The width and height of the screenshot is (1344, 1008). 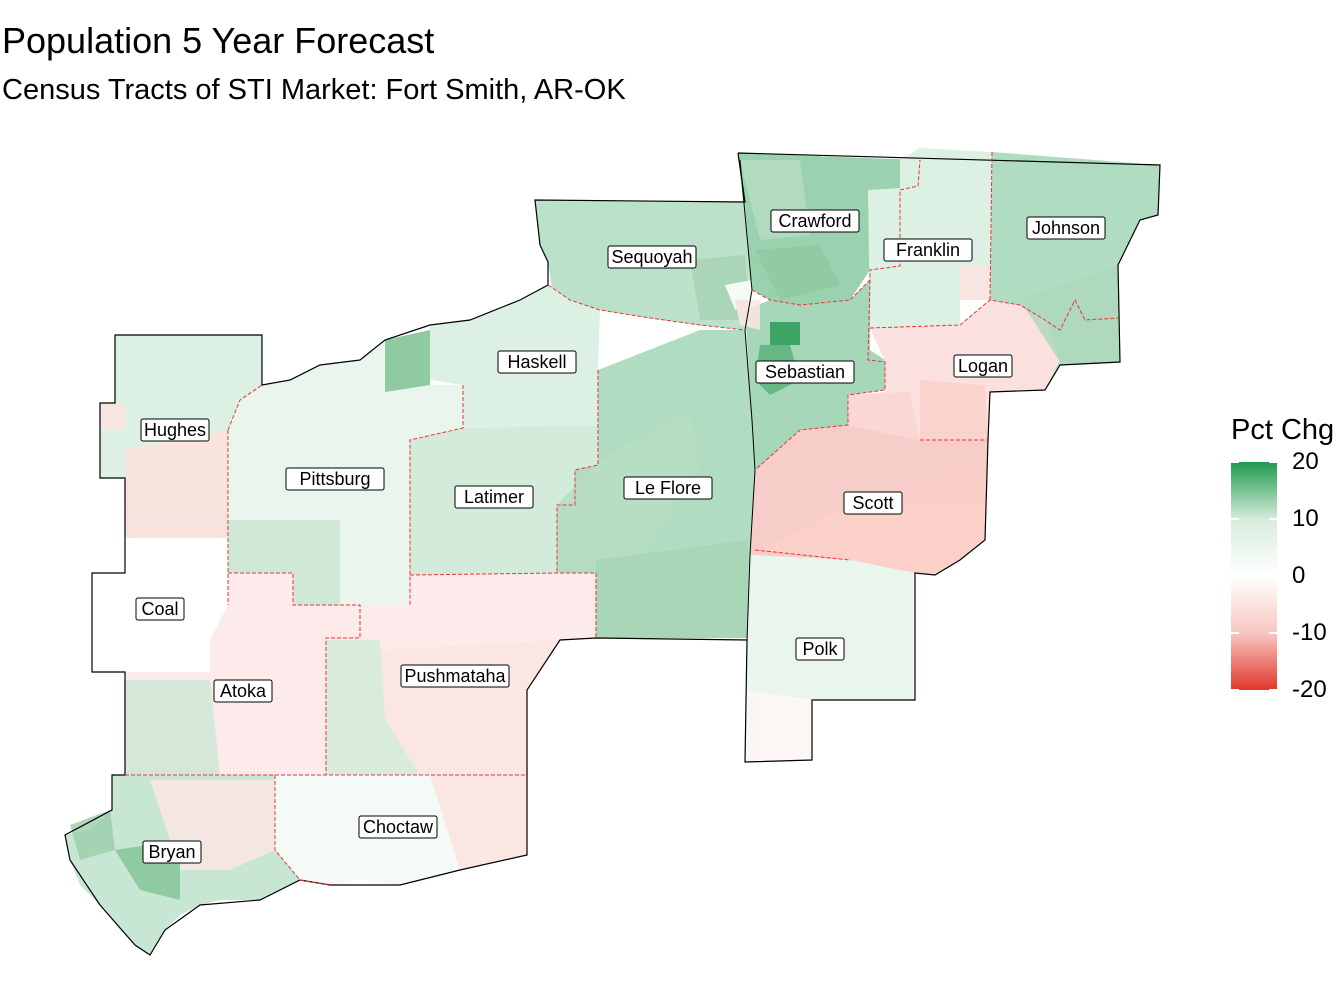 I want to click on svg-text: Choctaw, so click(x=398, y=827).